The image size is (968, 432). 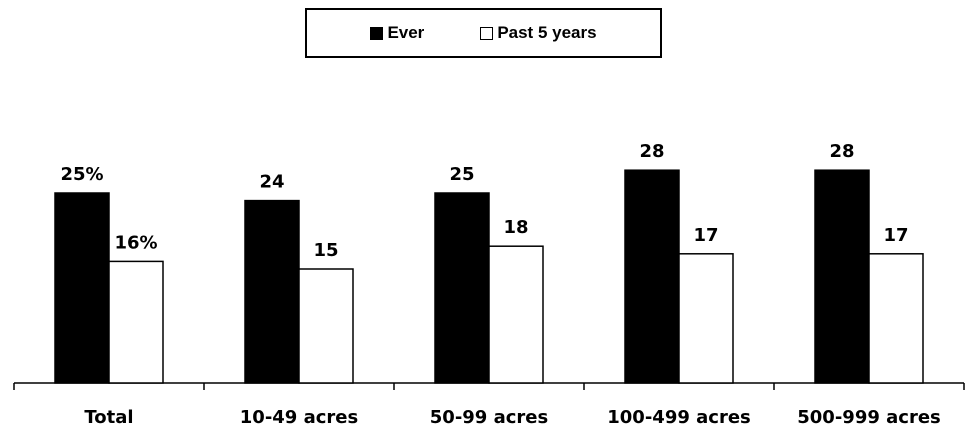 What do you see at coordinates (679, 417) in the screenshot?
I see `x-tick-label-100-499-acres: 100-499 acres` at bounding box center [679, 417].